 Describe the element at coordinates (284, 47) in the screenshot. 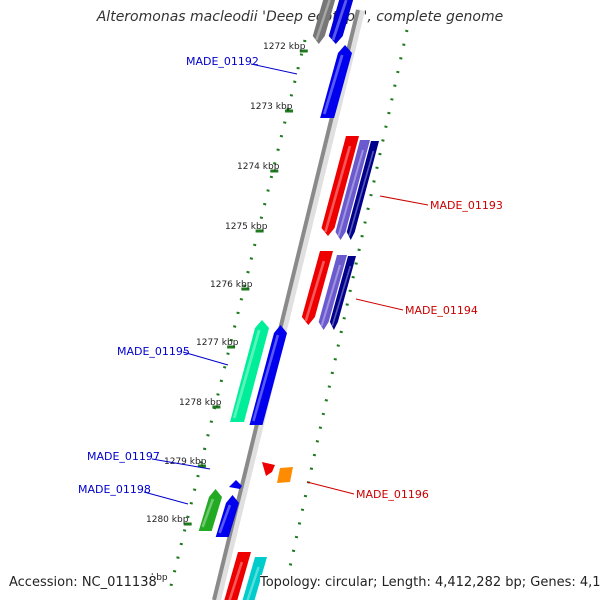

I see `scale-tick-label: 1272 kbp` at that location.